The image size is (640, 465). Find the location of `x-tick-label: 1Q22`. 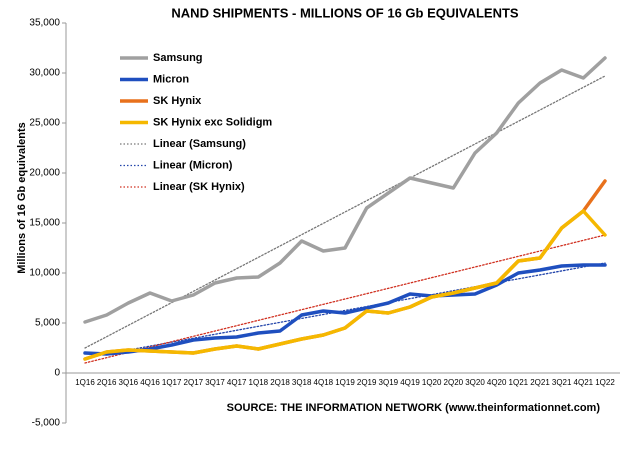

x-tick-label: 1Q22 is located at coordinates (605, 382).